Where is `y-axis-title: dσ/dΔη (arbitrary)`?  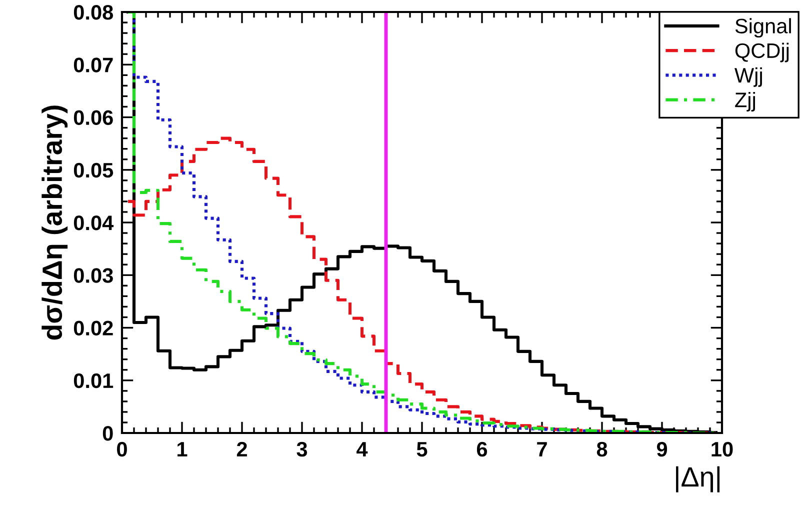 y-axis-title: dσ/dΔη (arbitrary) is located at coordinates (55, 223).